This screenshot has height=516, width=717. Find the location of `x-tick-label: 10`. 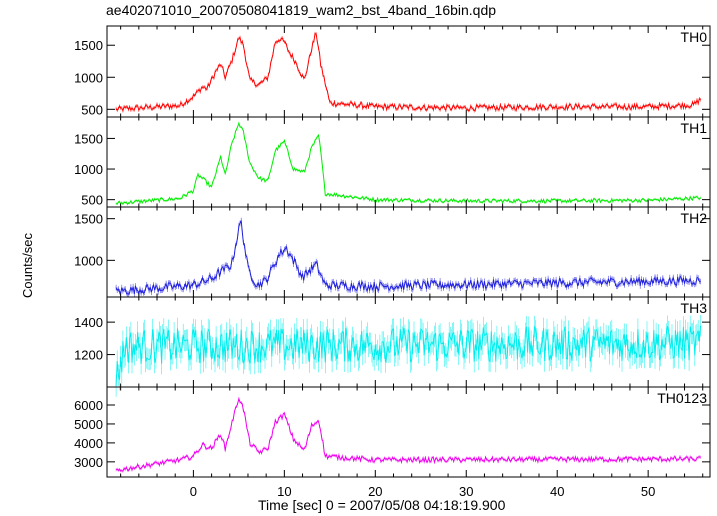

x-tick-label: 10 is located at coordinates (284, 491).